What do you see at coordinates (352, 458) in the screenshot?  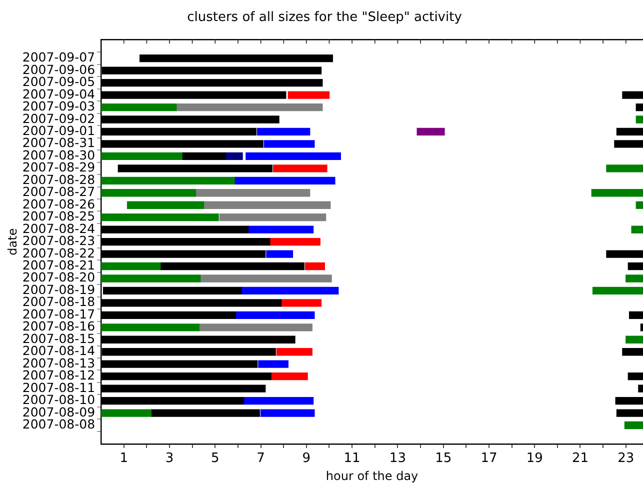 I see `x-tick-label: 11` at bounding box center [352, 458].